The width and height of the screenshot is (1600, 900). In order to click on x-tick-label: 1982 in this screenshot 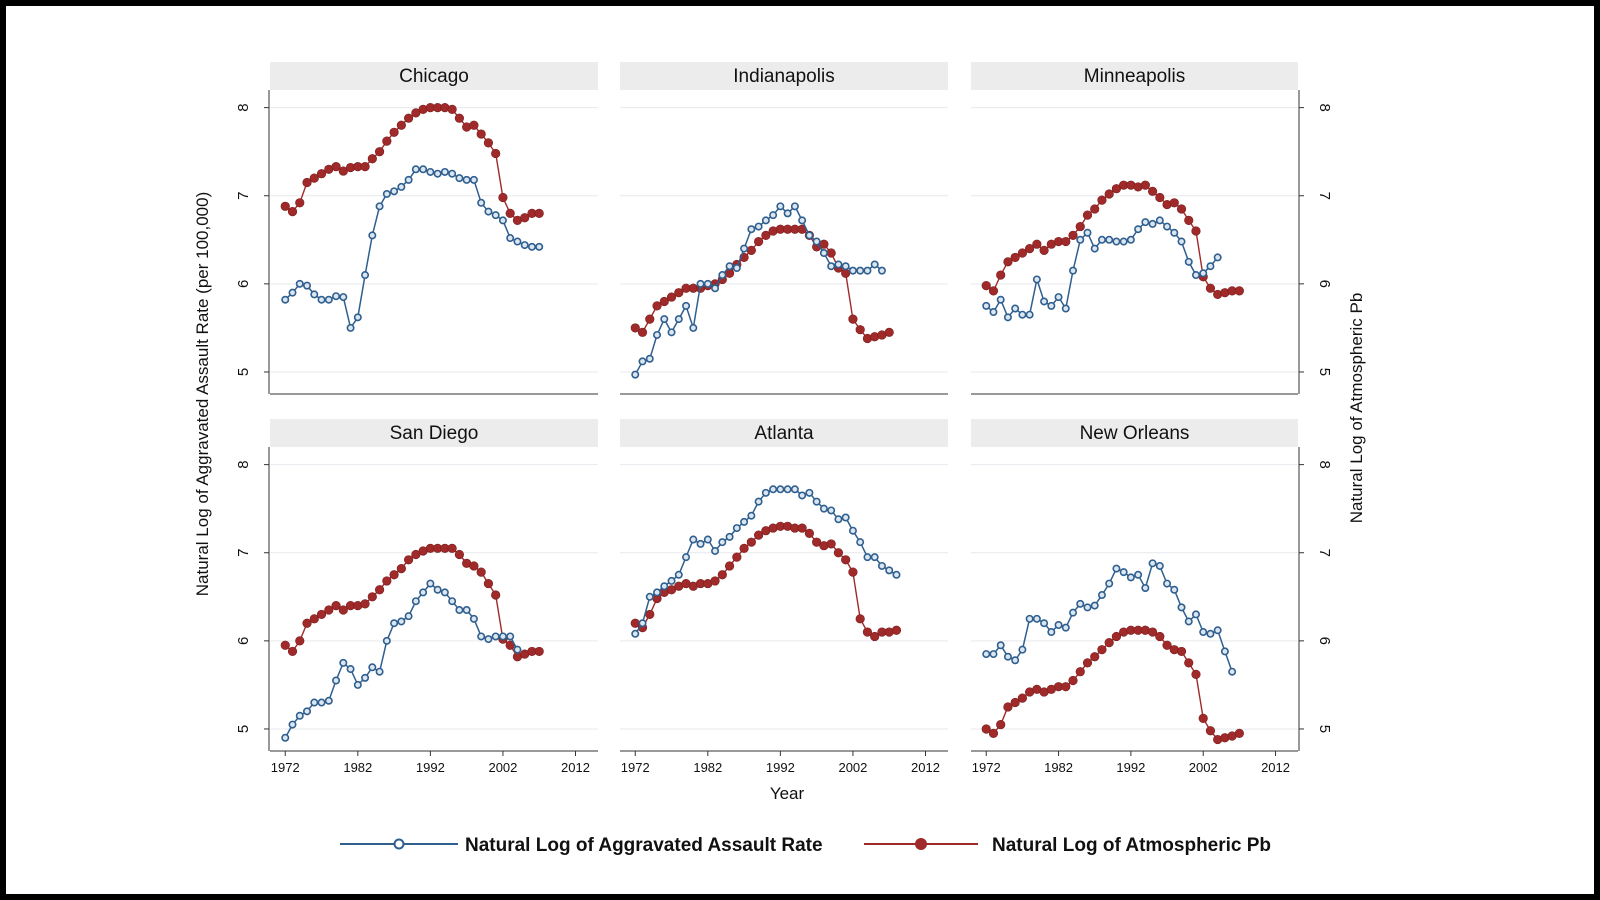, I will do `click(1058, 767)`.